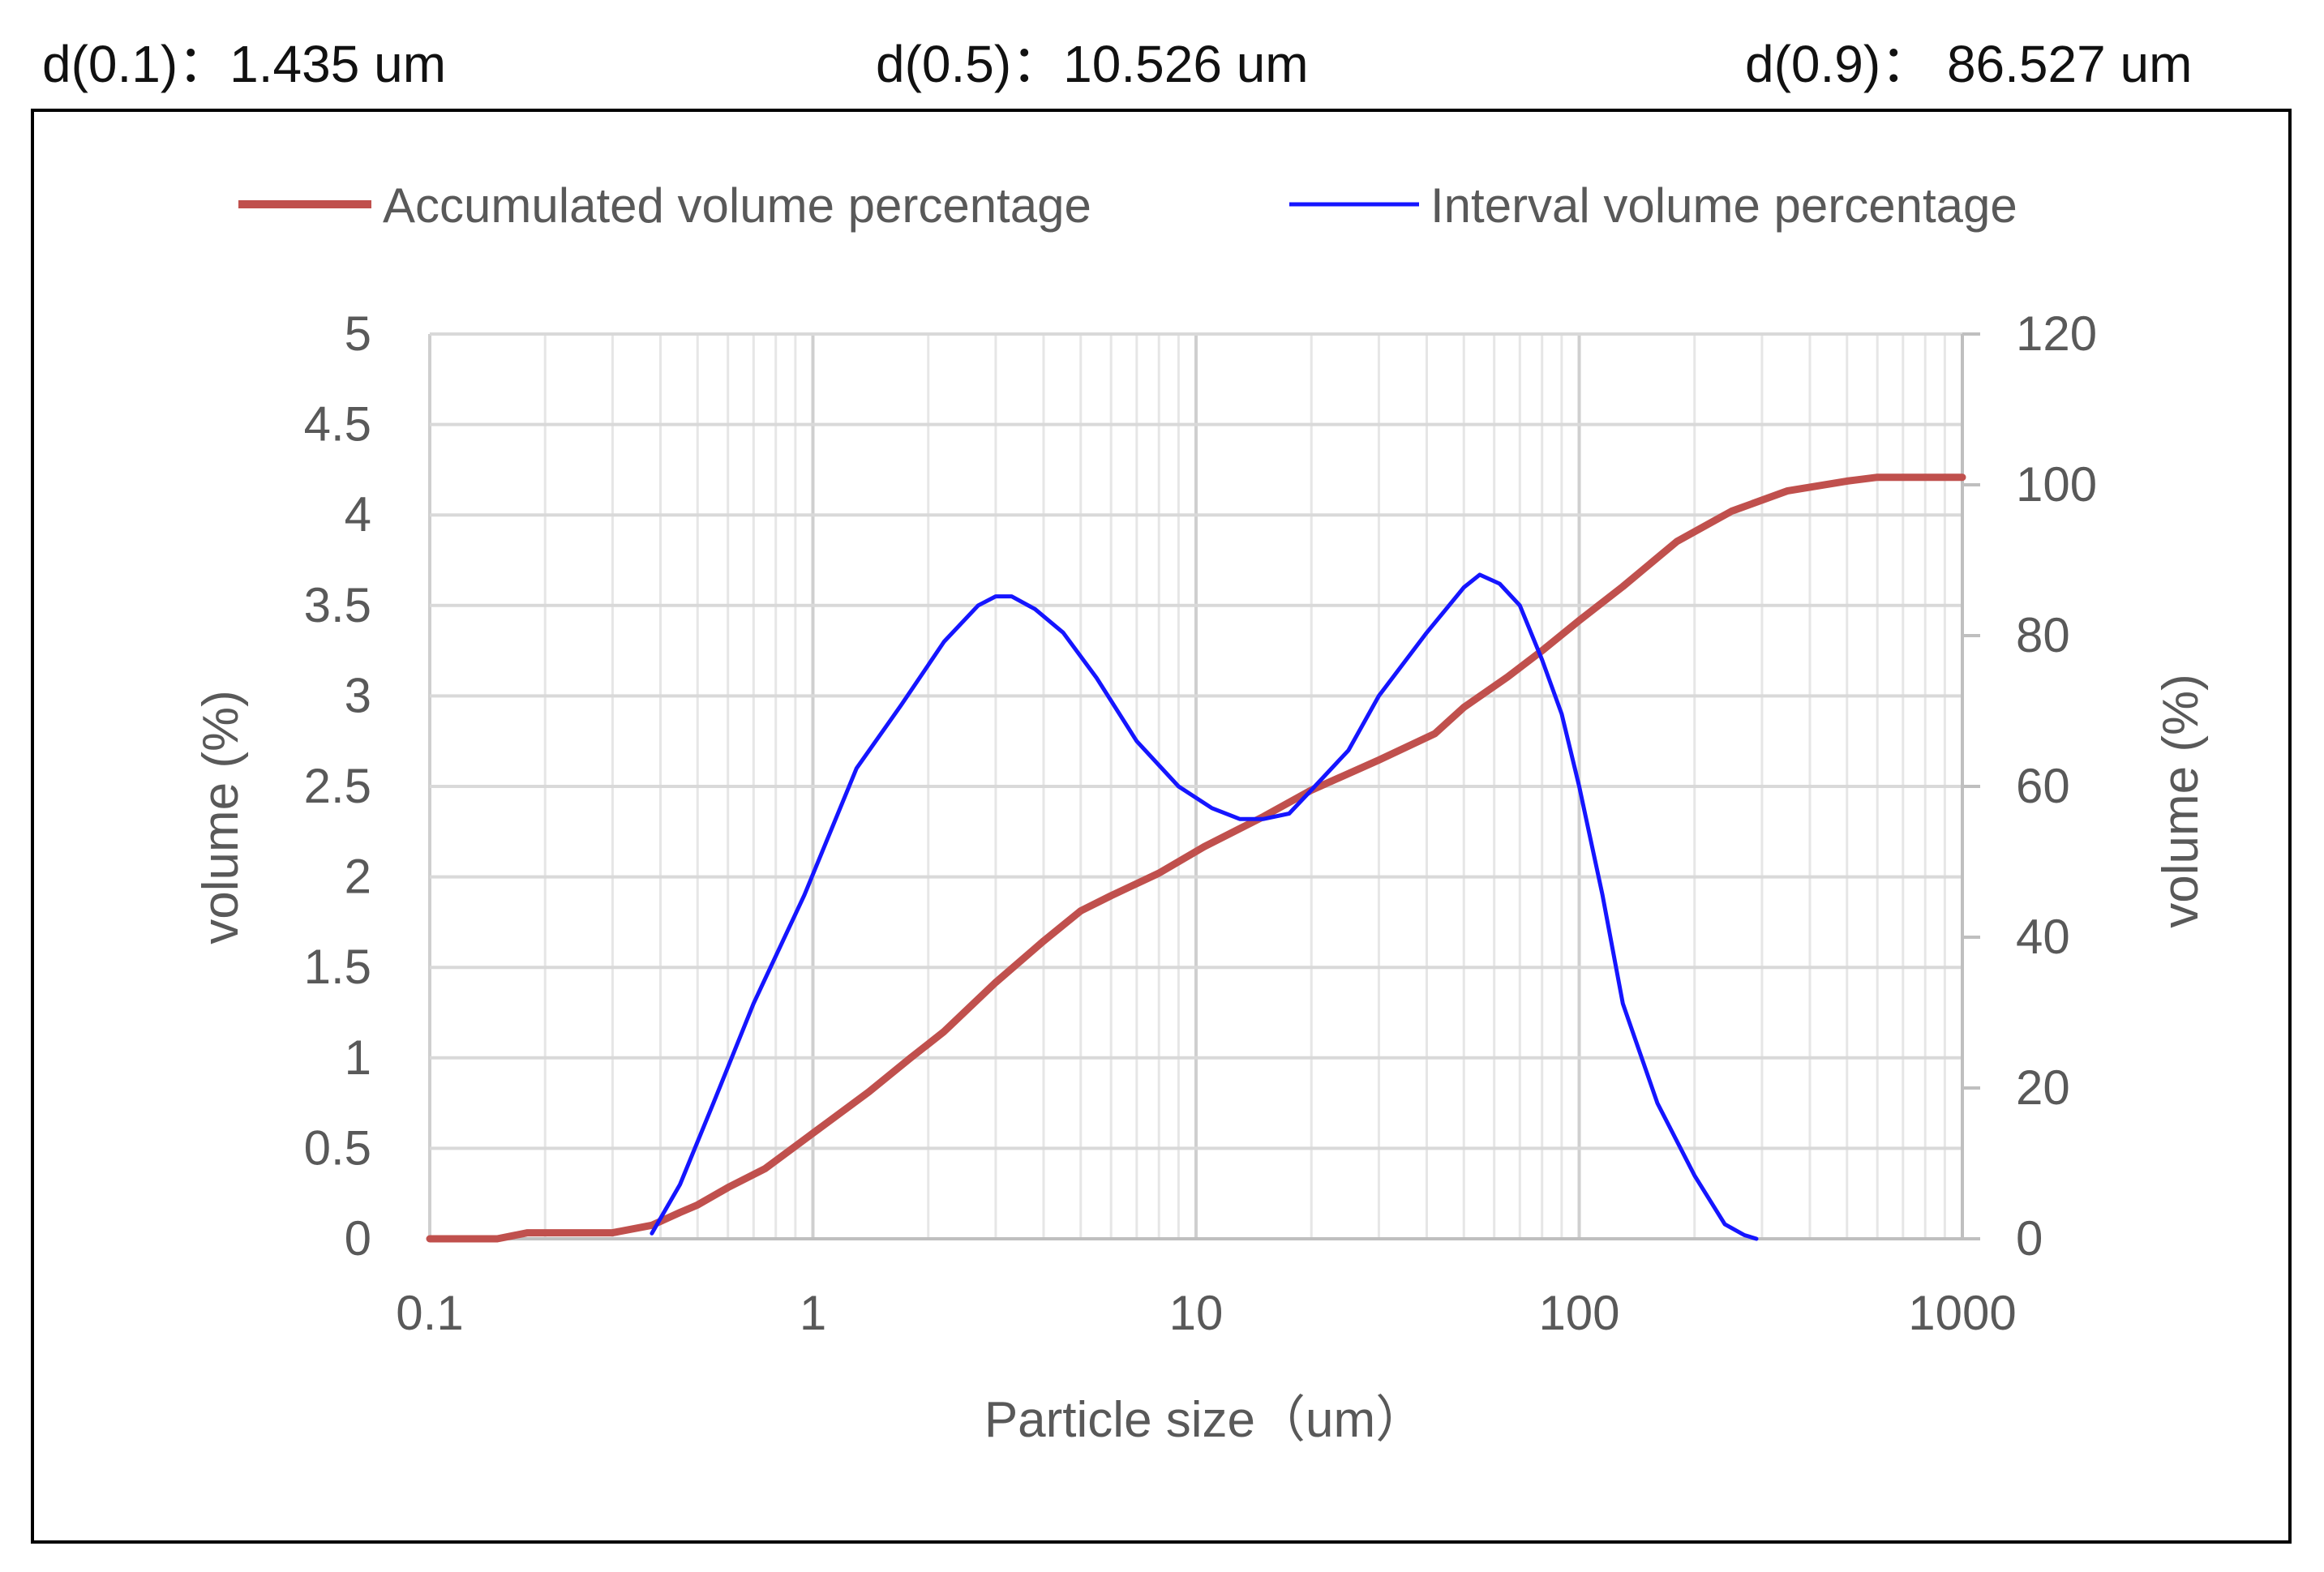 This screenshot has height=1572, width=2324. I want to click on right-y-tick-label: 0, so click(2029, 1238).